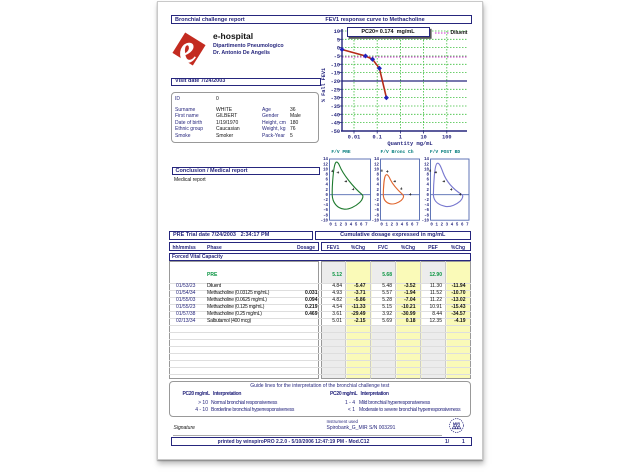 The height and width of the screenshot is (473, 640). What do you see at coordinates (337, 57) in the screenshot?
I see `svg-text: -5` at bounding box center [337, 57].